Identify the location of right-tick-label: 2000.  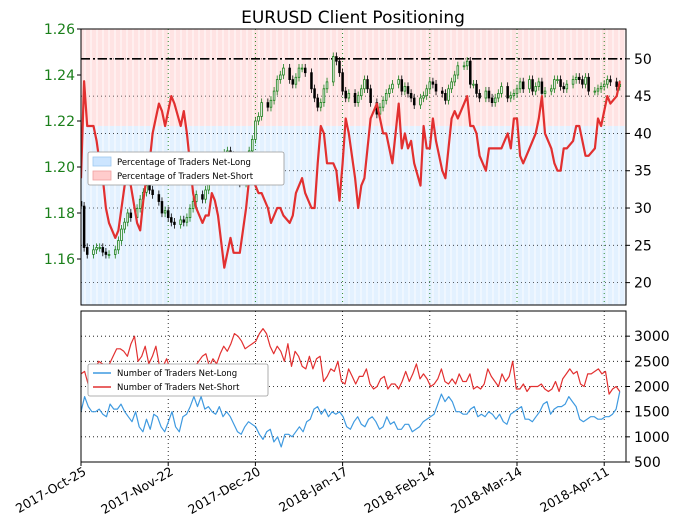
(652, 388).